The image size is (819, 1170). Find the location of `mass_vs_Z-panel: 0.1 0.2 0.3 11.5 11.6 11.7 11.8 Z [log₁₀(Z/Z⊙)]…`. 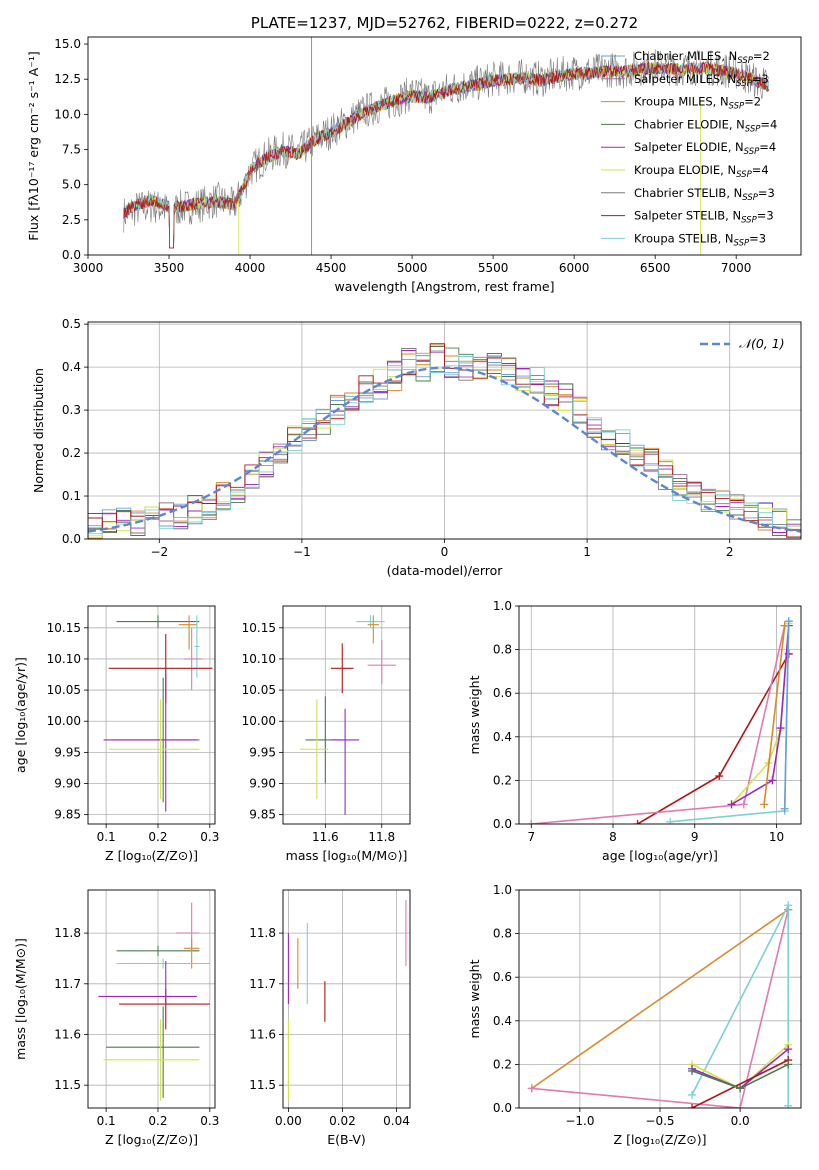

mass_vs_Z-panel: 0.1 0.2 0.3 11.5 11.6 11.7 11.8 Z [log₁₀(Z/Z⊙)]… is located at coordinates (116, 1018).